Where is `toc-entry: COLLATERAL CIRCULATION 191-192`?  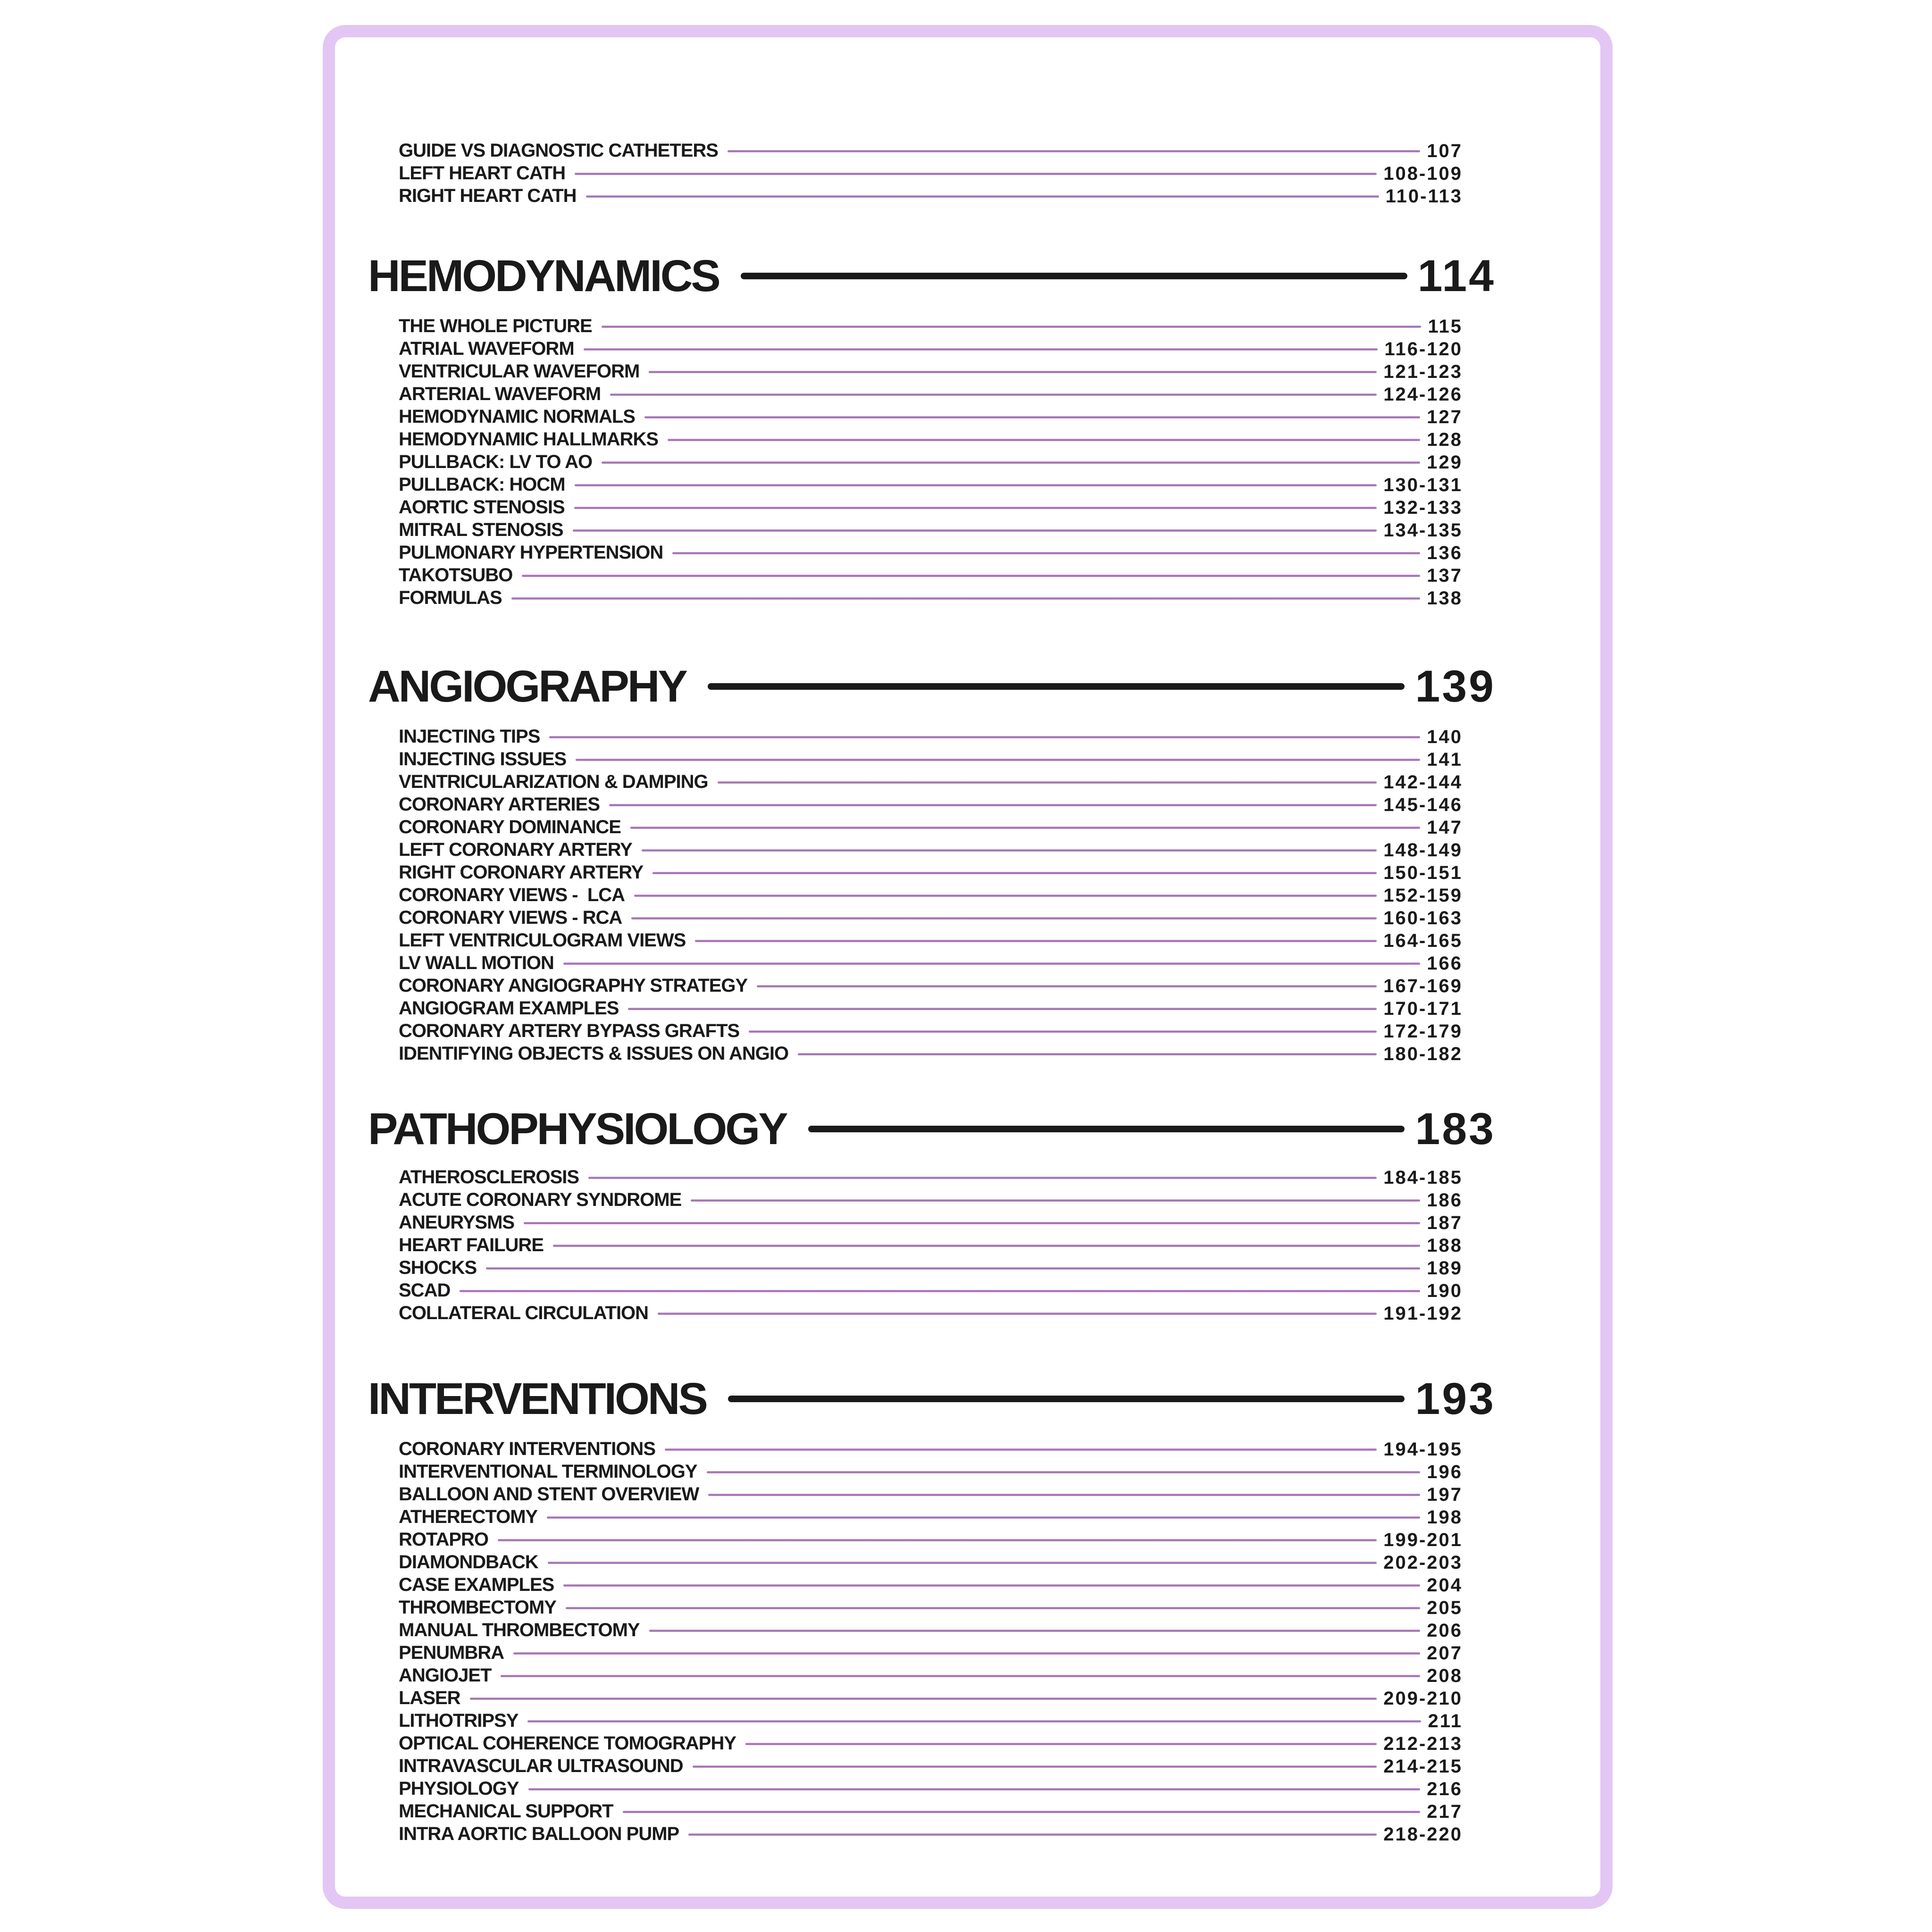 toc-entry: COLLATERAL CIRCULATION 191-192 is located at coordinates (931, 1313).